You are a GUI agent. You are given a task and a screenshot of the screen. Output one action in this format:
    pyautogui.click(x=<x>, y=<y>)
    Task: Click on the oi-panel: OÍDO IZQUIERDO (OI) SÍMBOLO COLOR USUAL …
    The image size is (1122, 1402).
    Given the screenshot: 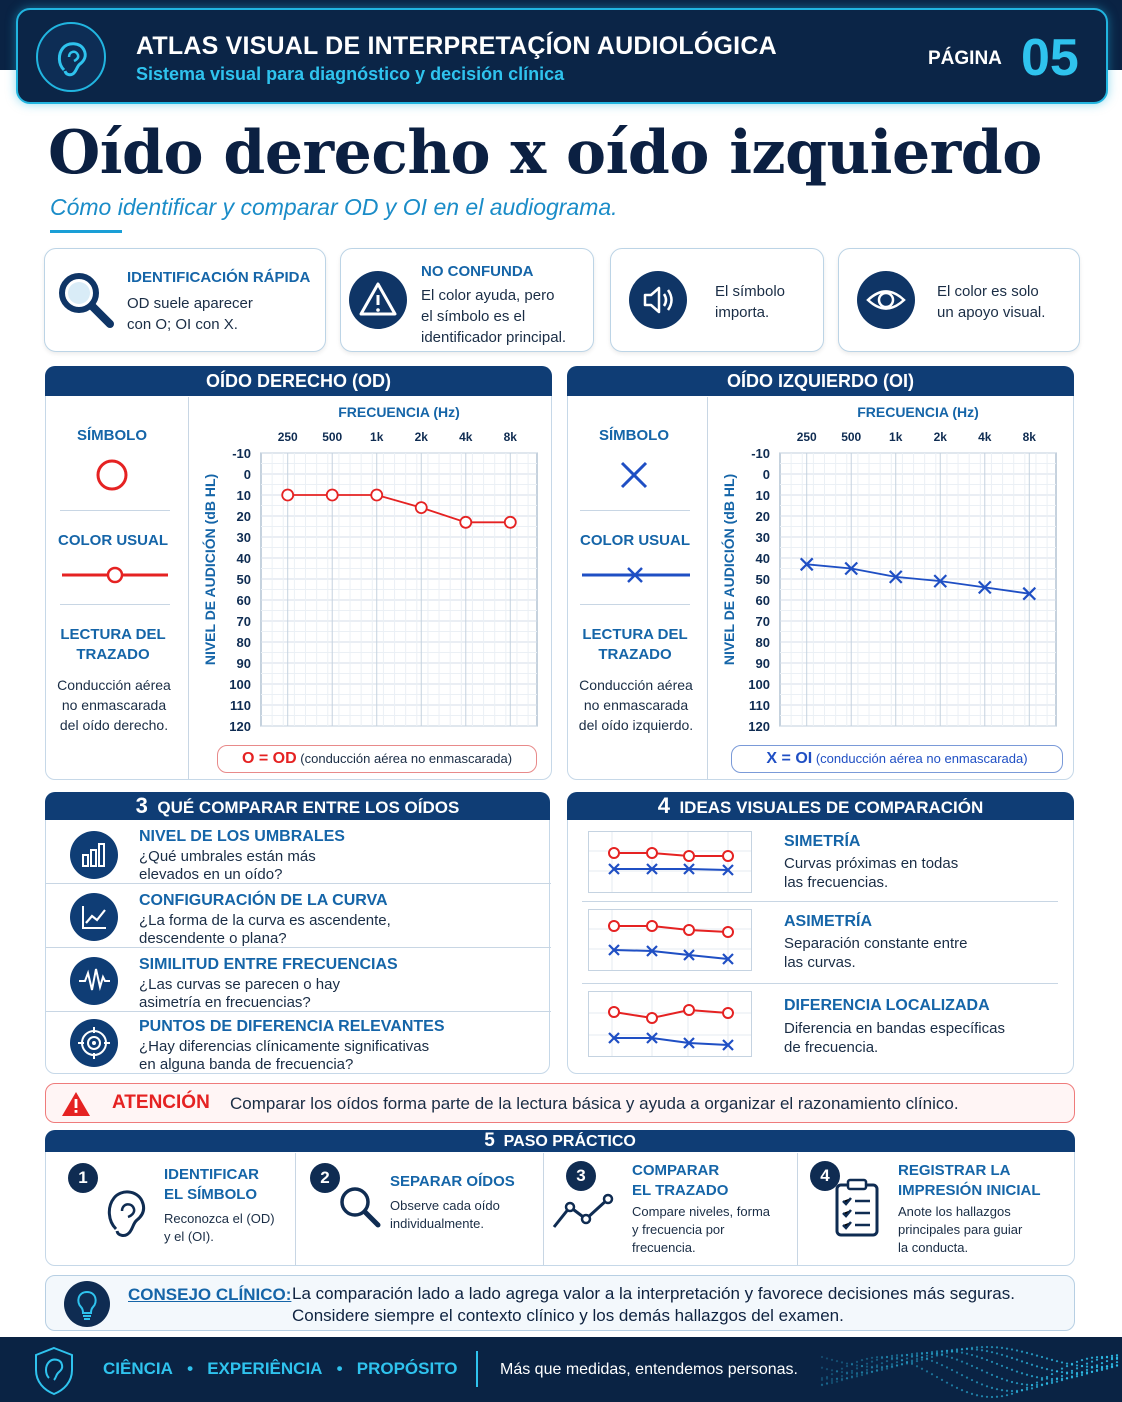 What is the action you would take?
    pyautogui.click(x=820, y=573)
    